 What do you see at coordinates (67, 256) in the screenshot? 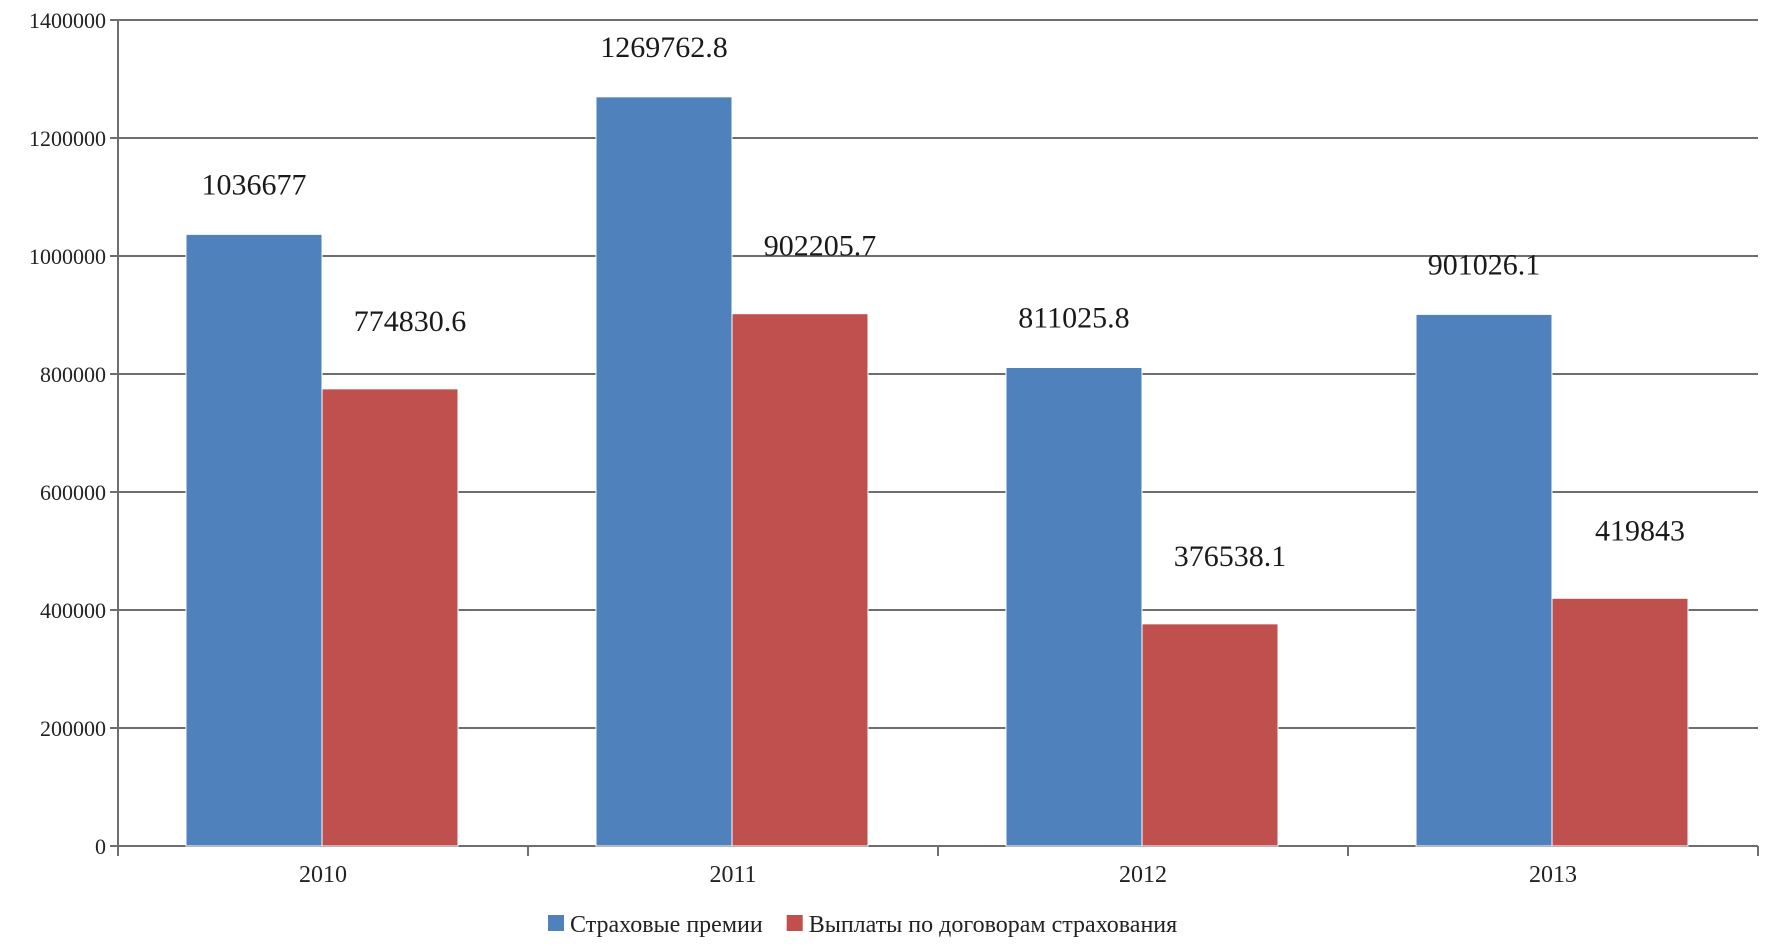
I see `y-tick-label: 1000000` at bounding box center [67, 256].